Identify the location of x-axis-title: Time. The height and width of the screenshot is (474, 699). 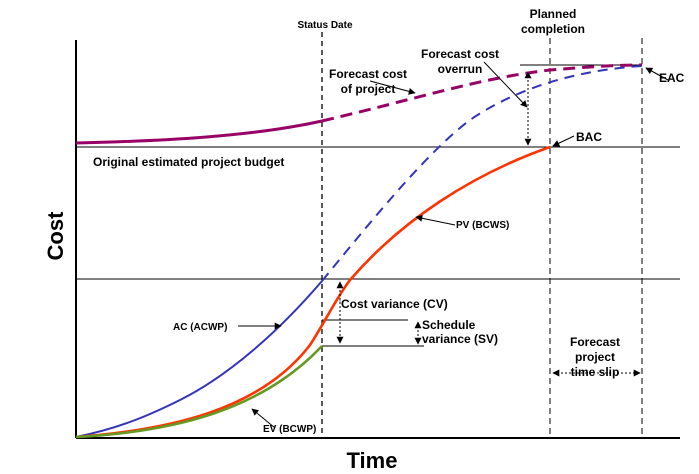
(372, 460).